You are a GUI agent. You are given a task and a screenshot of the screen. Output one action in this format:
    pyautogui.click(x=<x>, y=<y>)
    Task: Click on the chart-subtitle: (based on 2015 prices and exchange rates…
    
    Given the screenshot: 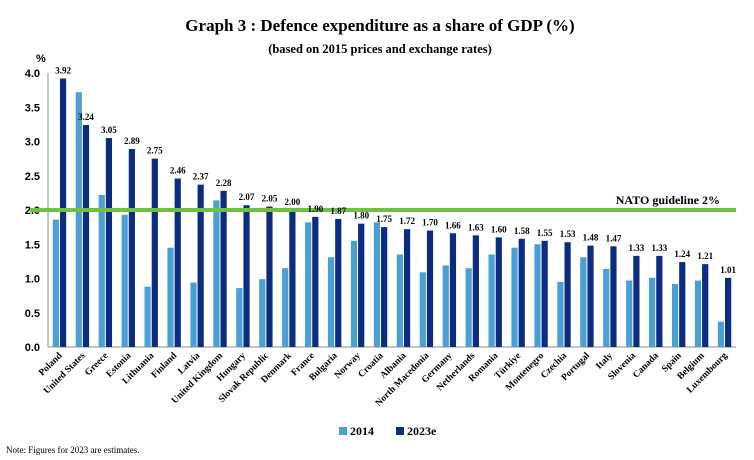 What is the action you would take?
    pyautogui.click(x=380, y=49)
    